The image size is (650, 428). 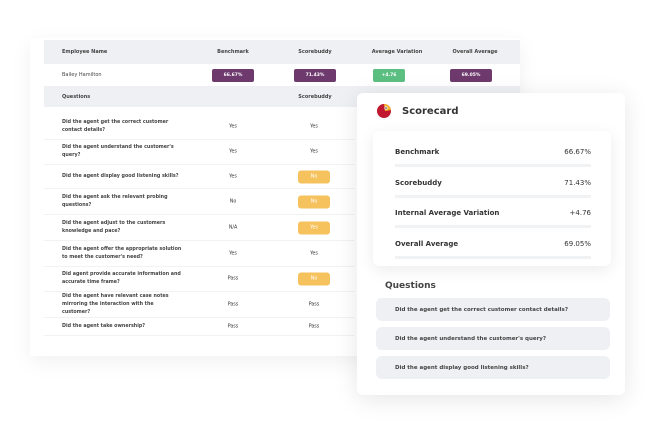 I want to click on header-scorebuddy: Scorebuddy, so click(x=315, y=52).